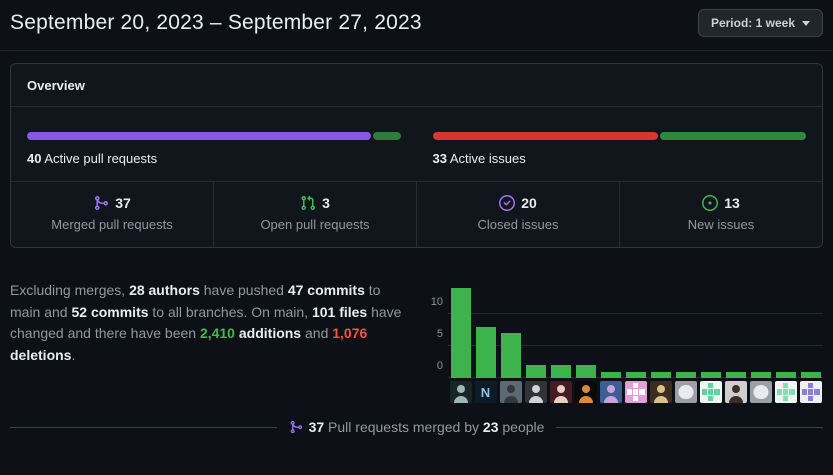  What do you see at coordinates (806, 23) in the screenshot?
I see `chevron-down-icon` at bounding box center [806, 23].